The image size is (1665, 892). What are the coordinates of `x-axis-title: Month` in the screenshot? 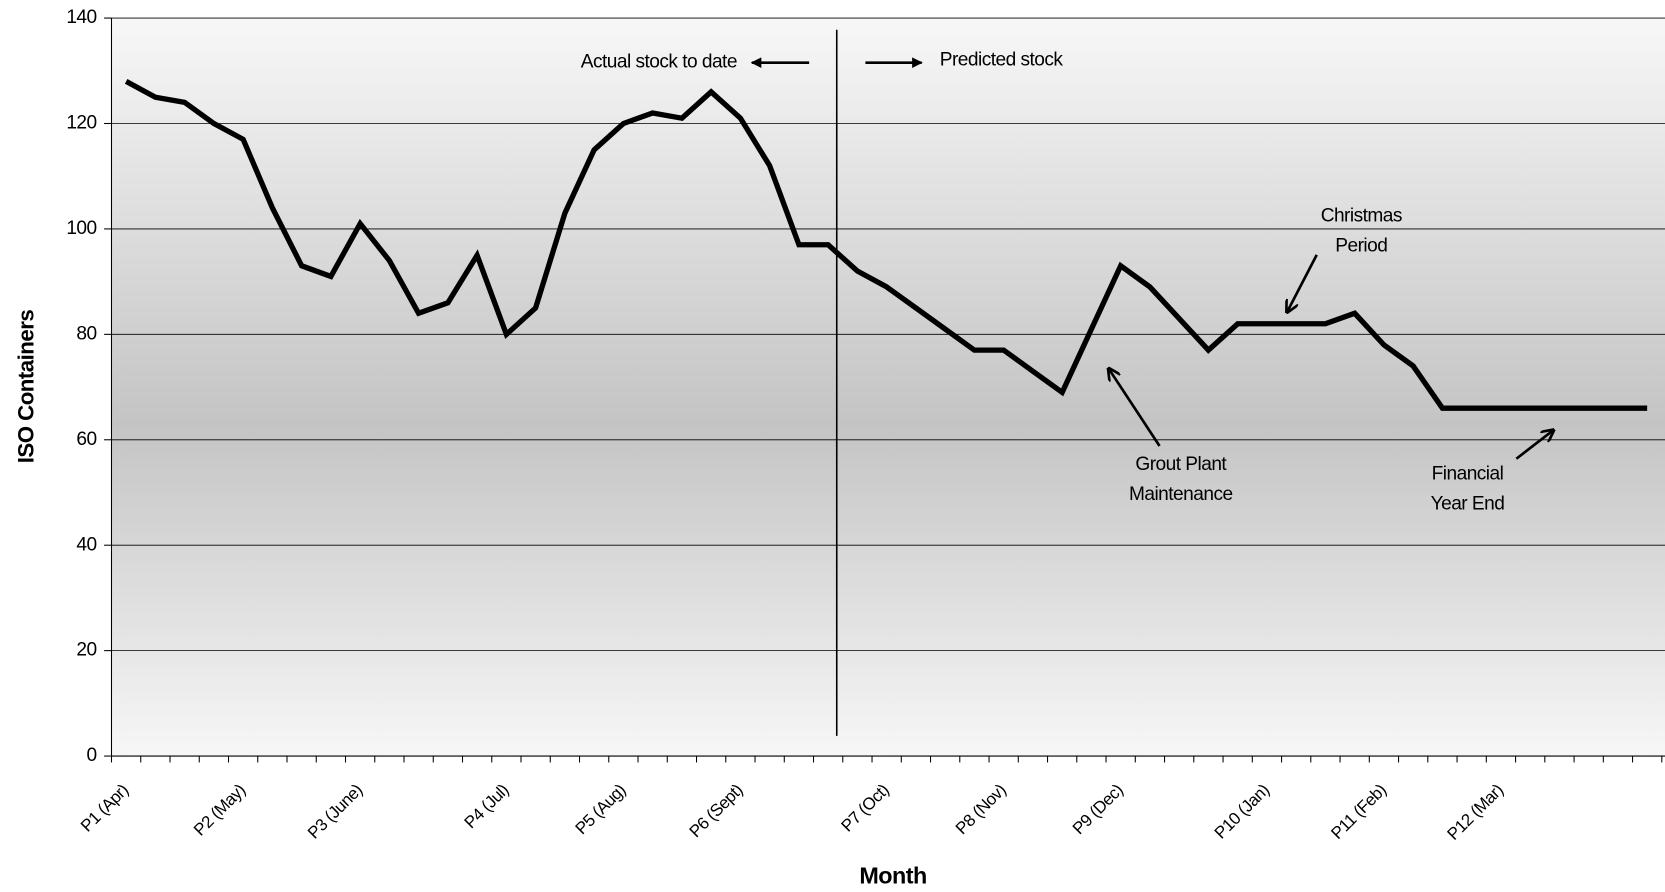 It's located at (892, 875).